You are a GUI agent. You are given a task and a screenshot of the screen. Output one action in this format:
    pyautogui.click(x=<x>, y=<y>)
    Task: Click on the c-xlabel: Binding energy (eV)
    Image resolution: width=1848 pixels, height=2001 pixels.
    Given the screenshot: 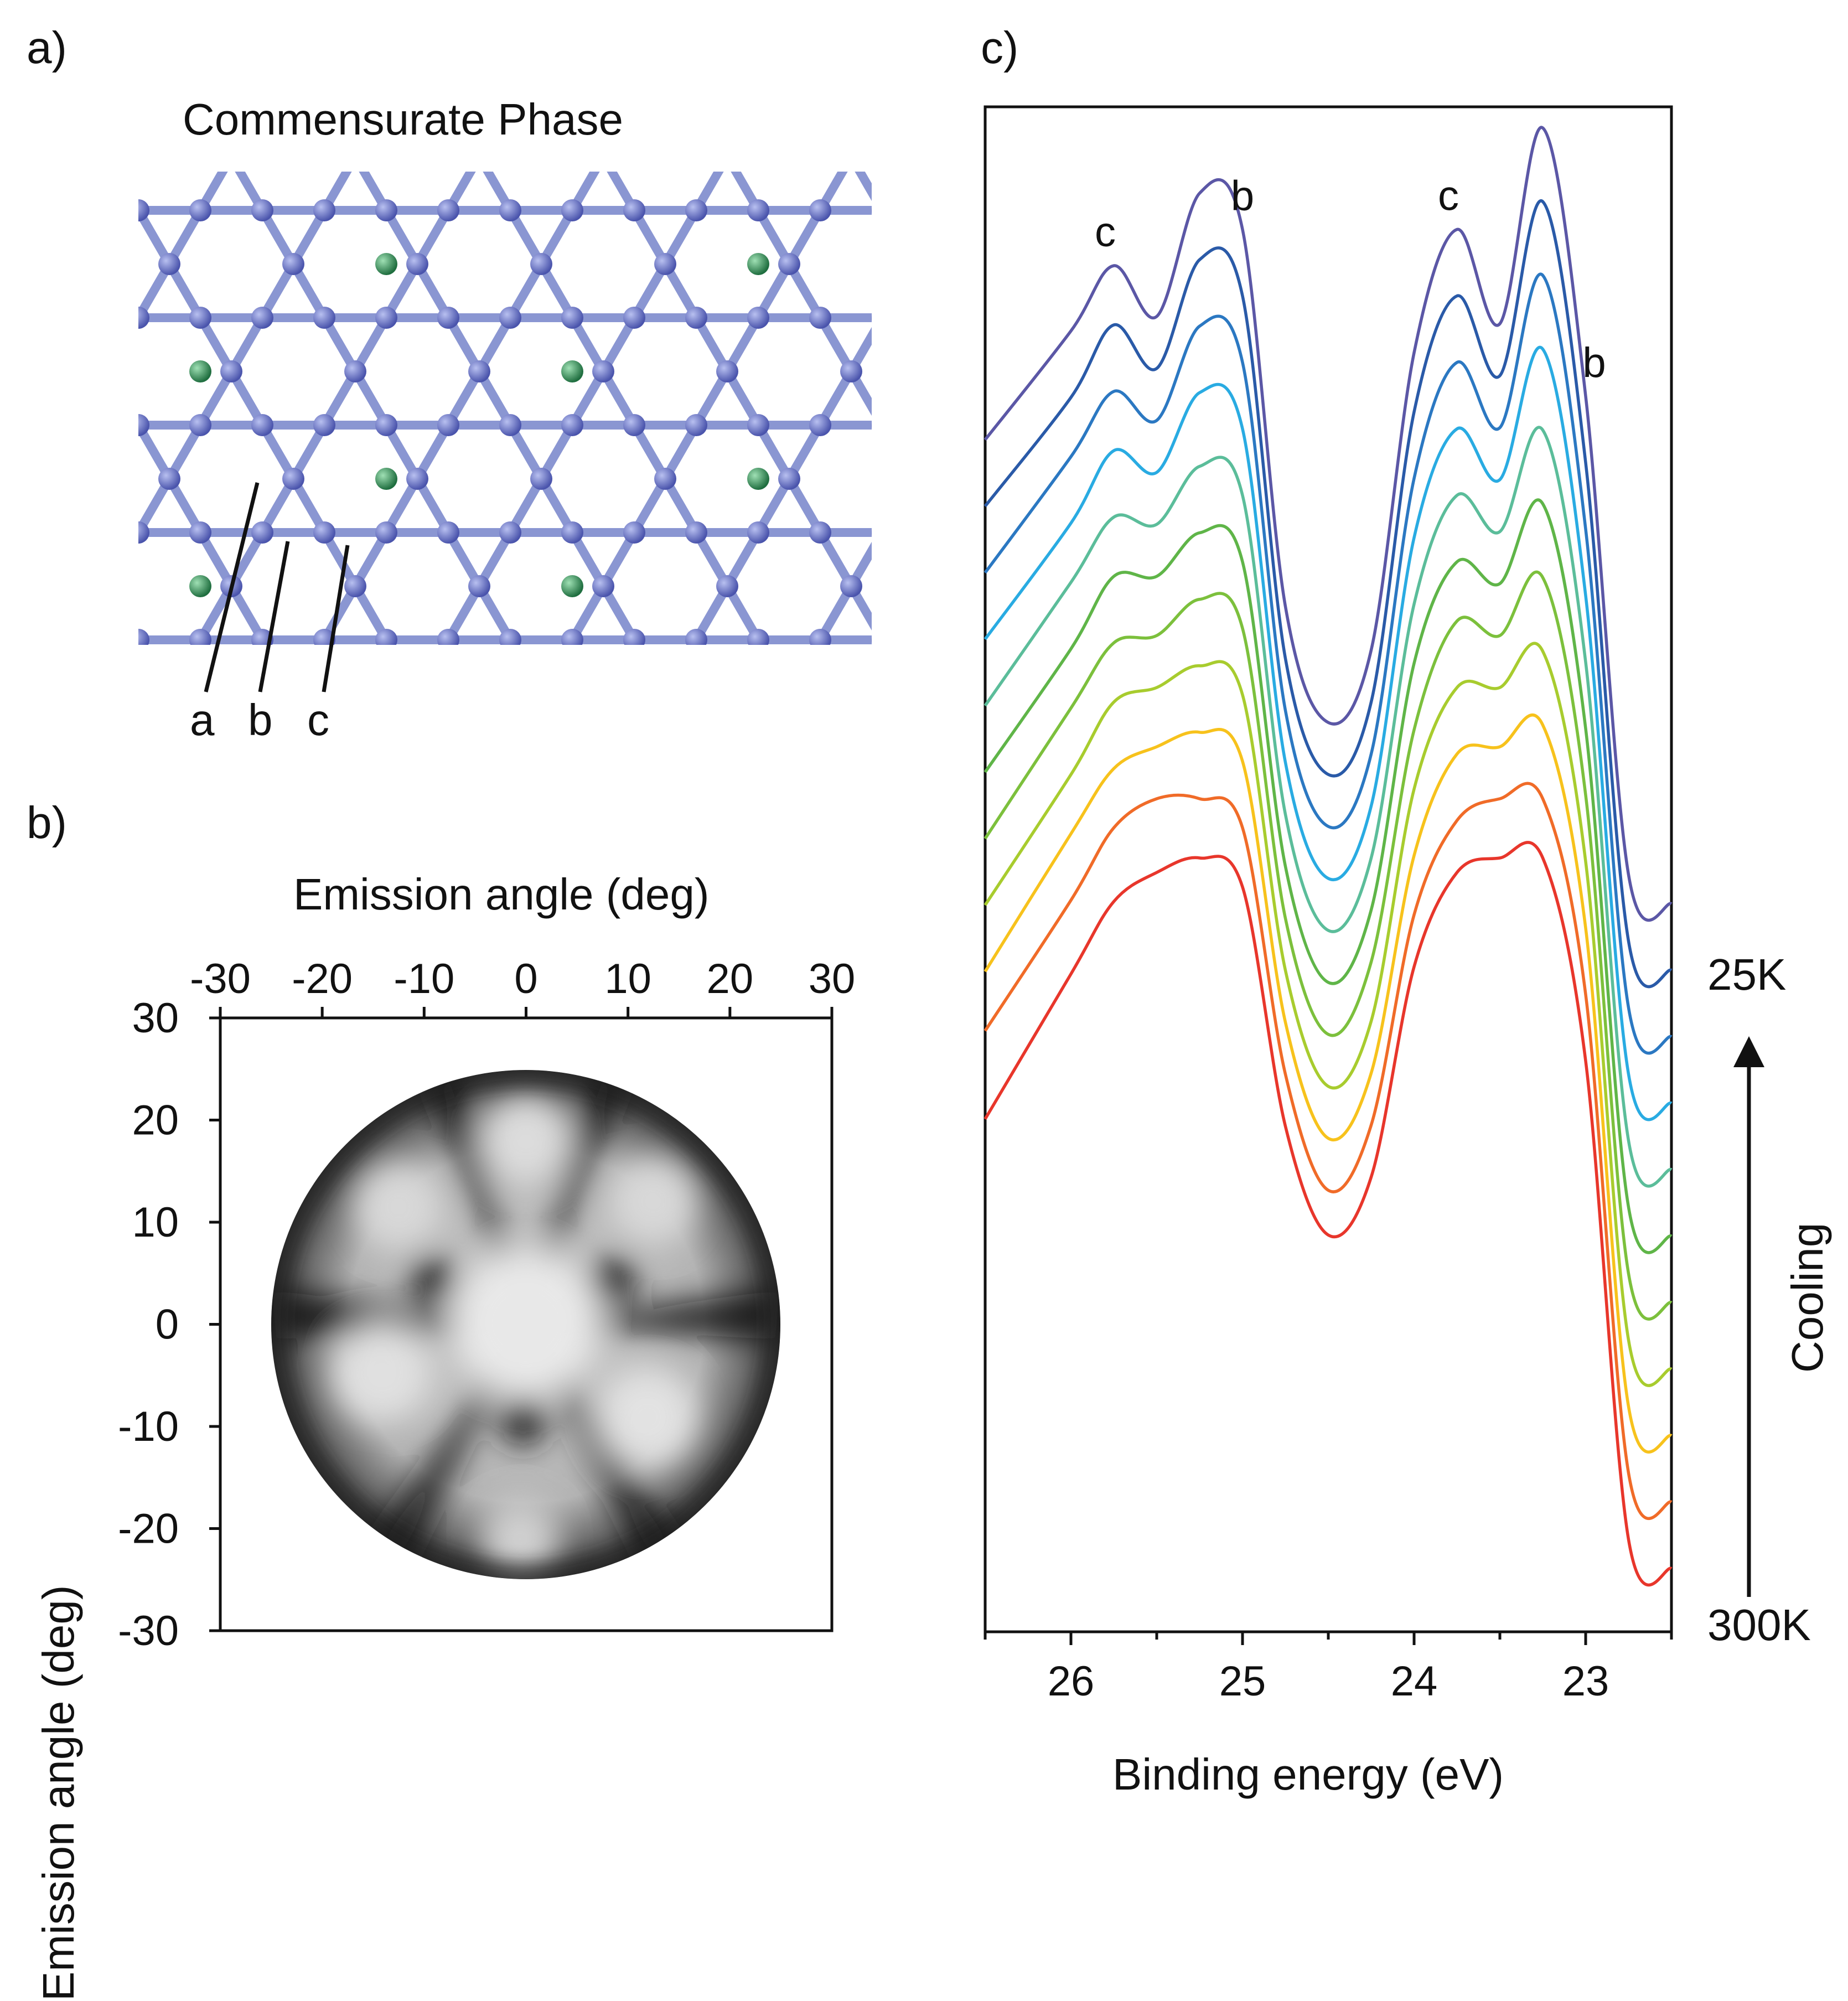 What is the action you would take?
    pyautogui.click(x=1308, y=1774)
    